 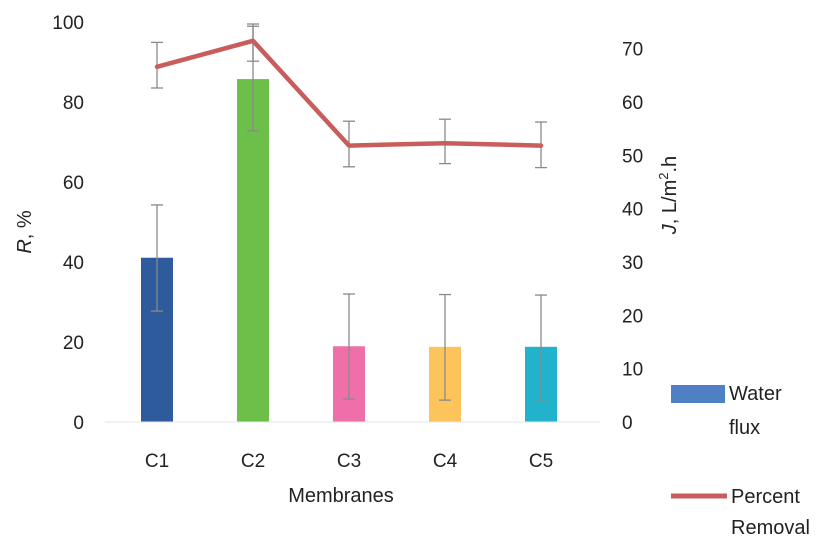 What do you see at coordinates (157, 461) in the screenshot?
I see `x-tick-label: C1` at bounding box center [157, 461].